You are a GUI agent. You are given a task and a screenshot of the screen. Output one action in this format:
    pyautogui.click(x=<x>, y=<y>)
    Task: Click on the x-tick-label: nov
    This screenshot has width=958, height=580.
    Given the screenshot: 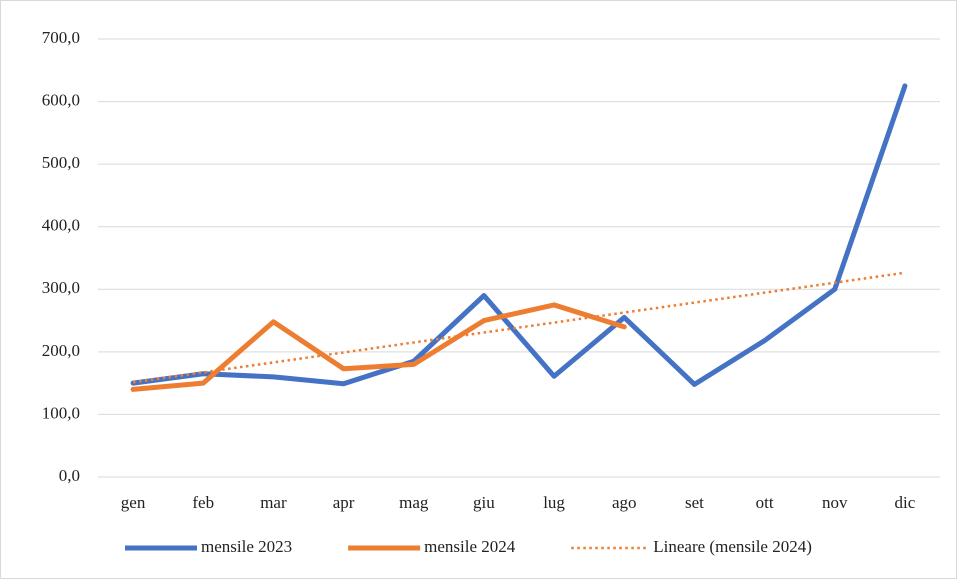 What is the action you would take?
    pyautogui.click(x=835, y=502)
    